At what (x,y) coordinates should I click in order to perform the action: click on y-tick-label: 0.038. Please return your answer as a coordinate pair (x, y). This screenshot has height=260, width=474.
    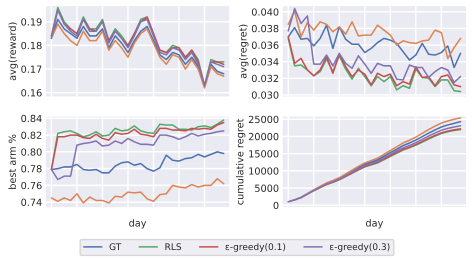
    Looking at the image, I should click on (265, 28).